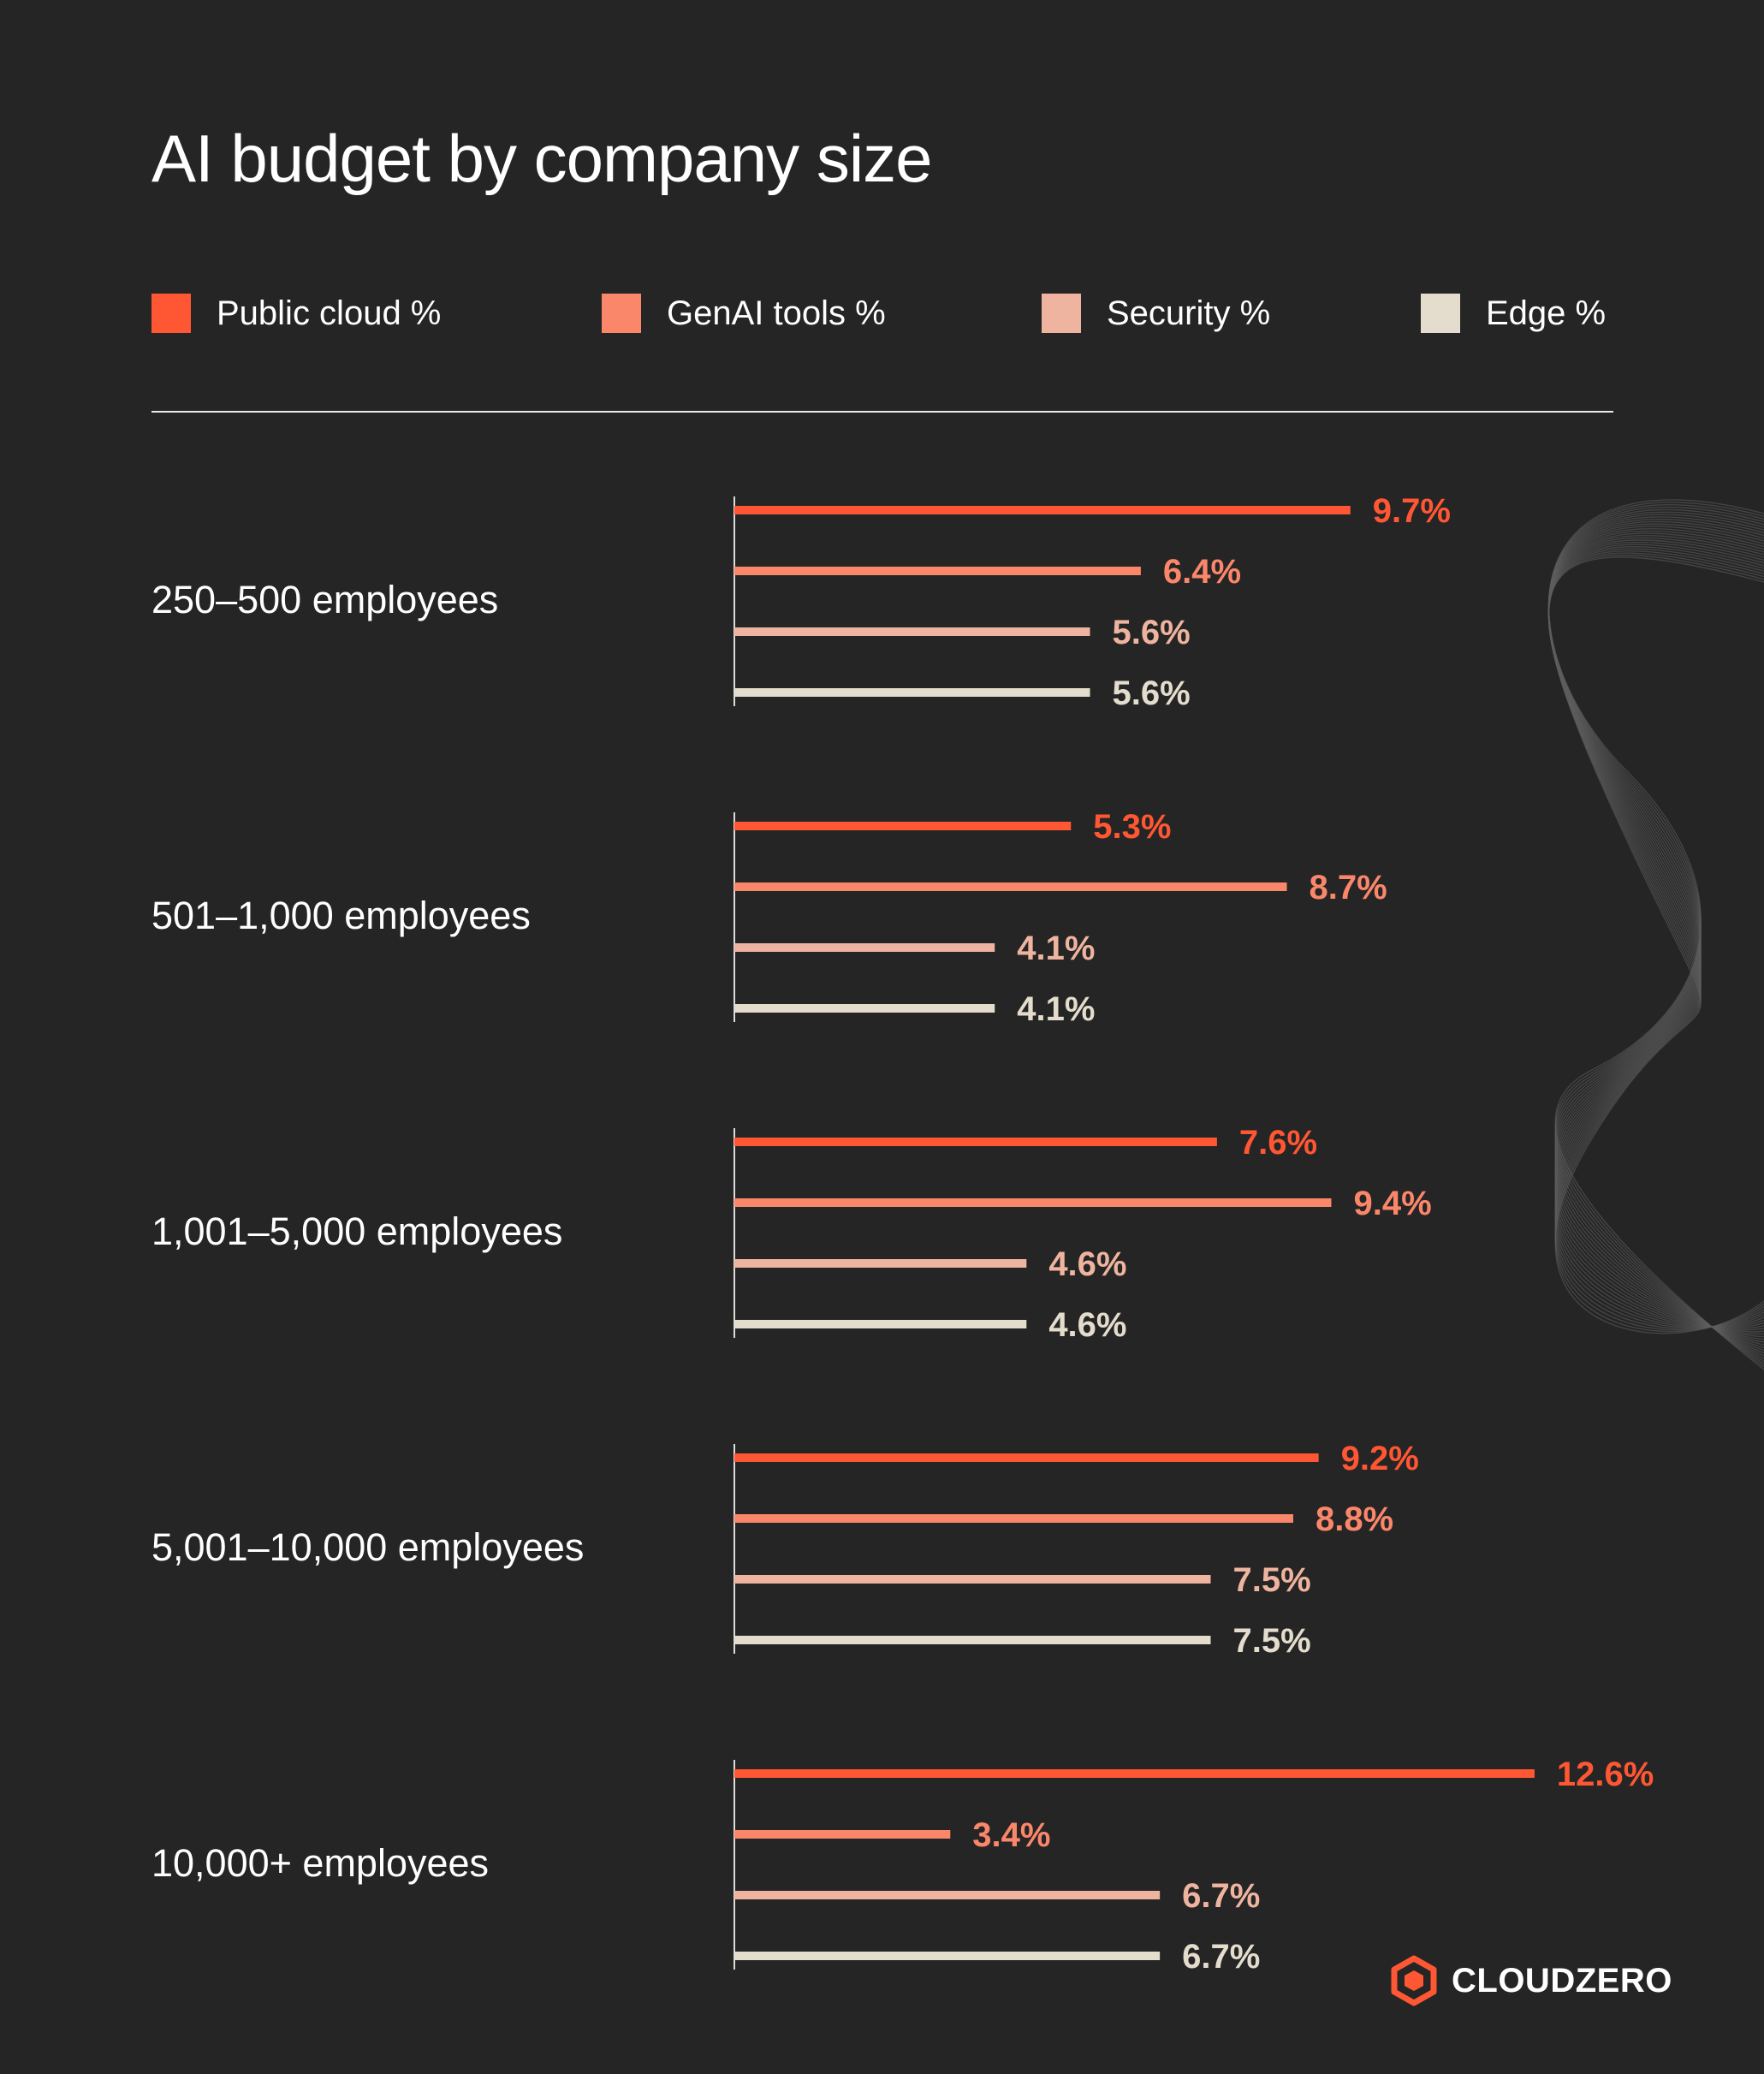 This screenshot has height=2074, width=1764. What do you see at coordinates (621, 313) in the screenshot?
I see `legend-swatch-genai-tools` at bounding box center [621, 313].